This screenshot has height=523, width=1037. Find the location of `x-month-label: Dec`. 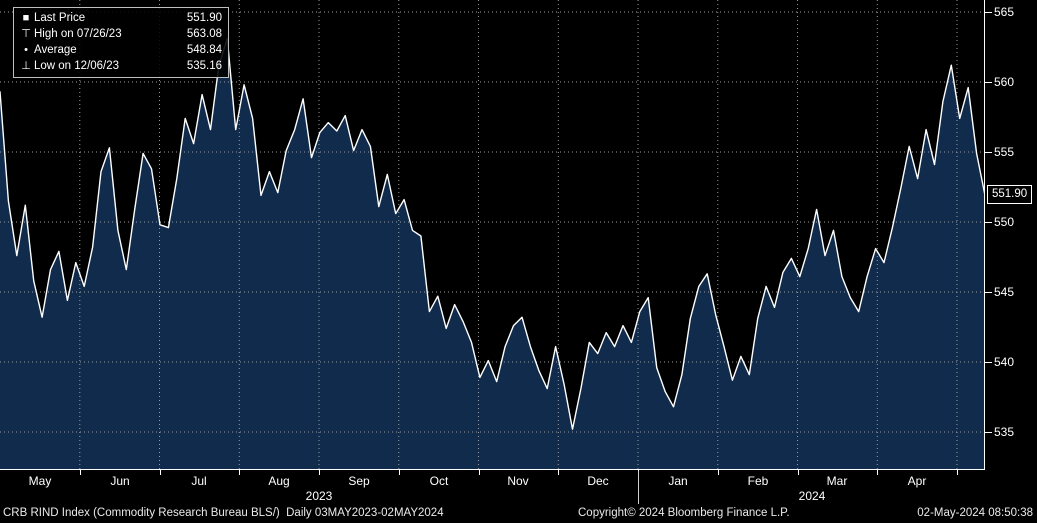

x-month-label: Dec is located at coordinates (598, 481).